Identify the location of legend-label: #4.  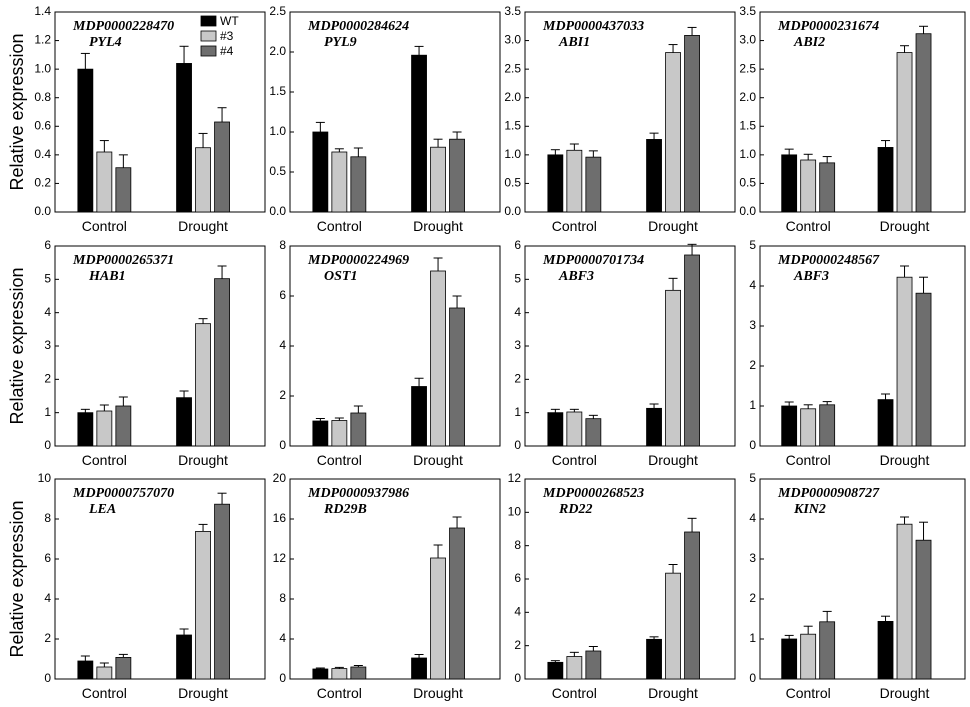
(227, 51).